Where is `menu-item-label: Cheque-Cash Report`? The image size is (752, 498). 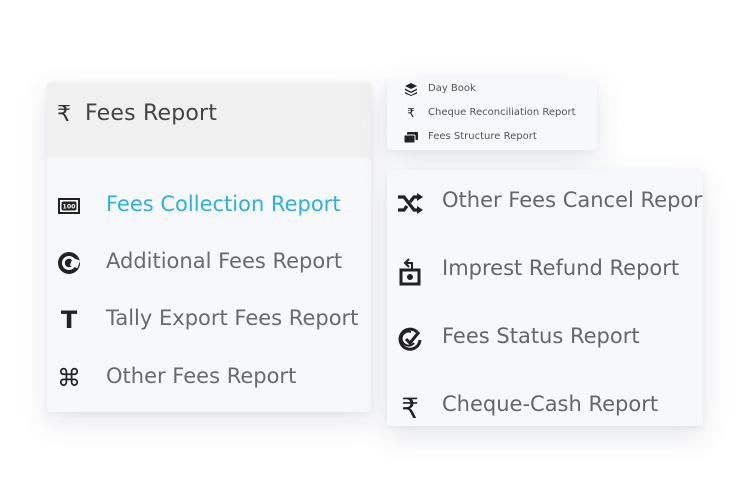
menu-item-label: Cheque-Cash Report is located at coordinates (550, 404).